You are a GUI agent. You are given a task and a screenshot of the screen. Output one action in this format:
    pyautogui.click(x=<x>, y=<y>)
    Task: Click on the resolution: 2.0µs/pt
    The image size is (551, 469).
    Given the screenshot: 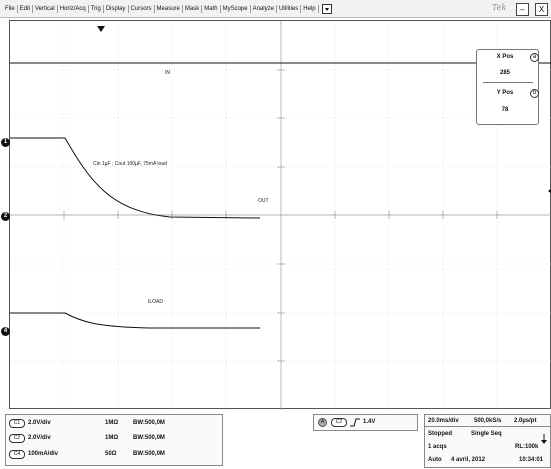 What is the action you would take?
    pyautogui.click(x=525, y=421)
    